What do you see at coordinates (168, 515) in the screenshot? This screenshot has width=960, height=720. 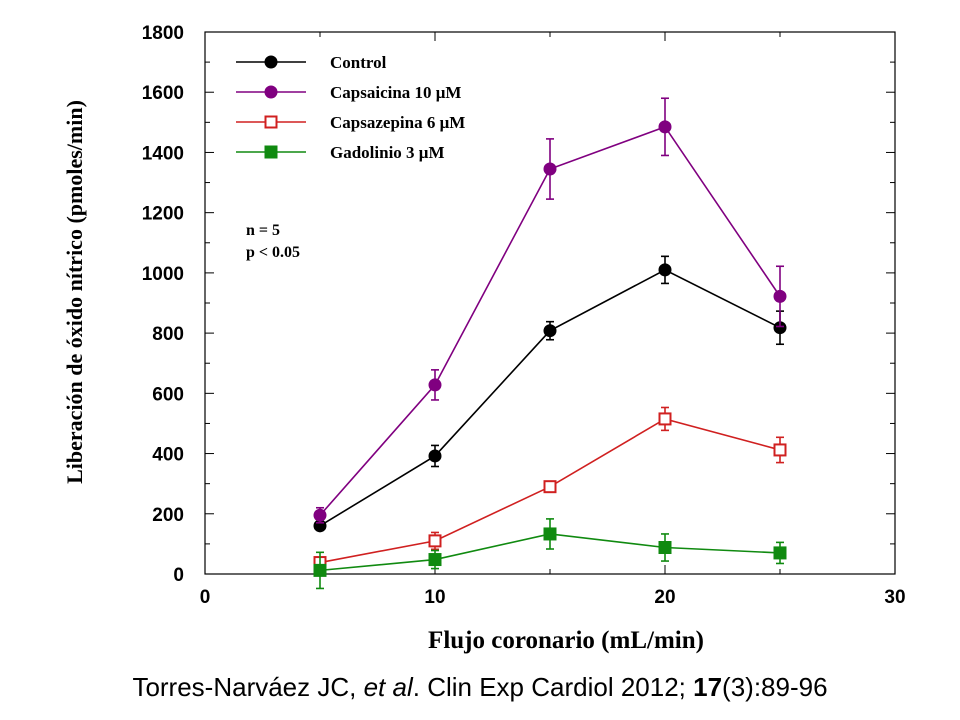 I see `y-tick-label: 200` at bounding box center [168, 515].